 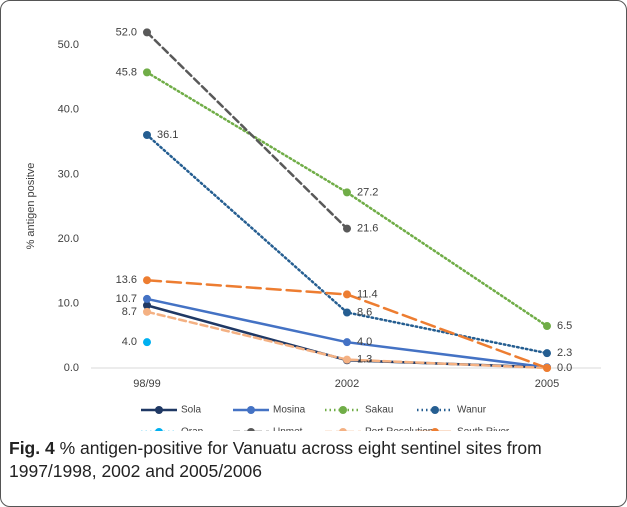 What do you see at coordinates (547, 384) in the screenshot?
I see `x-tick-label: 2005` at bounding box center [547, 384].